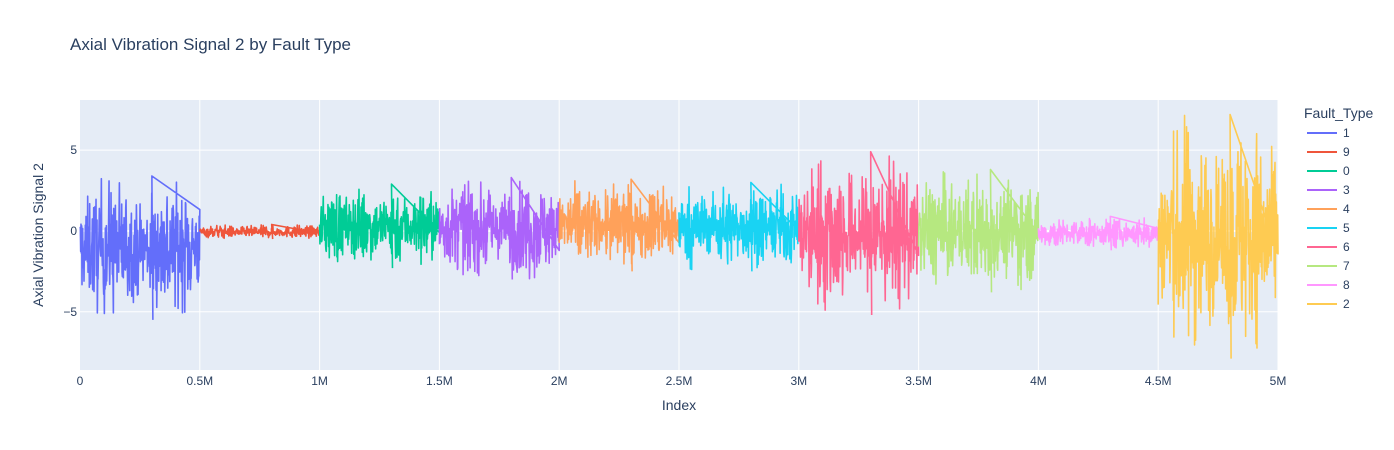 This screenshot has height=450, width=1394. What do you see at coordinates (379, 226) in the screenshot?
I see `series-0-line` at bounding box center [379, 226].